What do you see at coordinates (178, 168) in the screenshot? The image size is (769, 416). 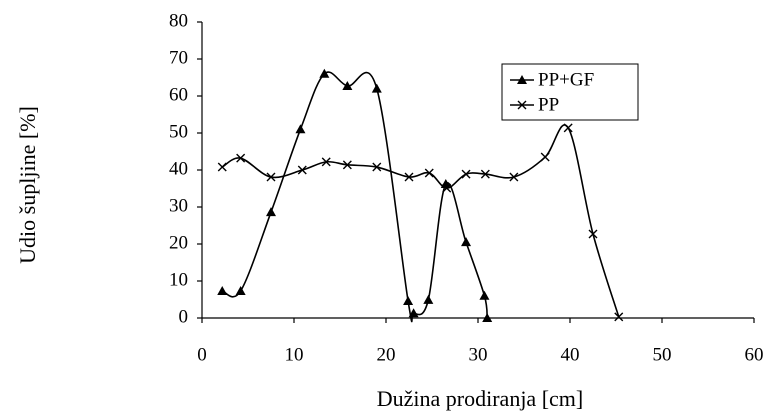 I see `y-tick-label: 40` at bounding box center [178, 168].